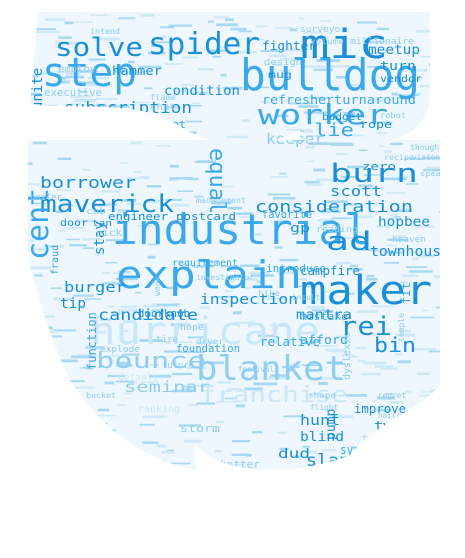  What do you see at coordinates (395, 345) in the screenshot?
I see `word-bin: bin` at bounding box center [395, 345].